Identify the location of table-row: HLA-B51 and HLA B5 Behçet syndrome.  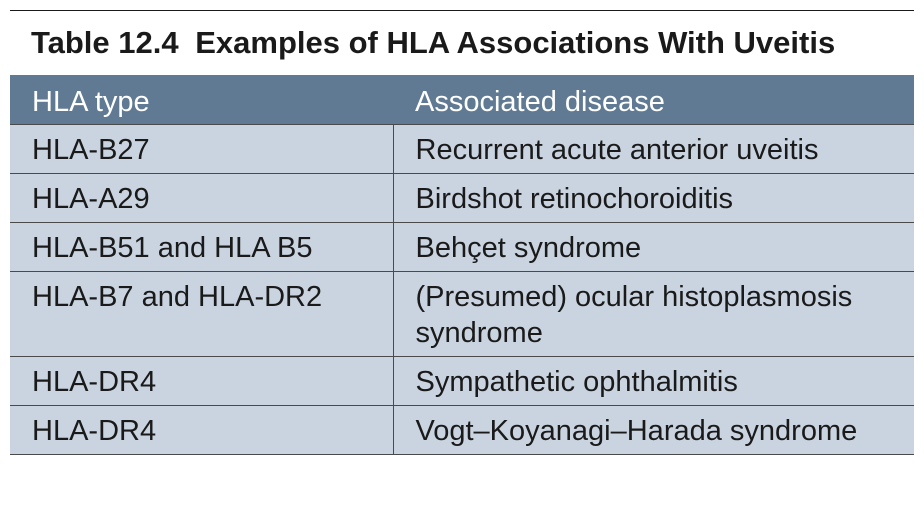
(462, 246).